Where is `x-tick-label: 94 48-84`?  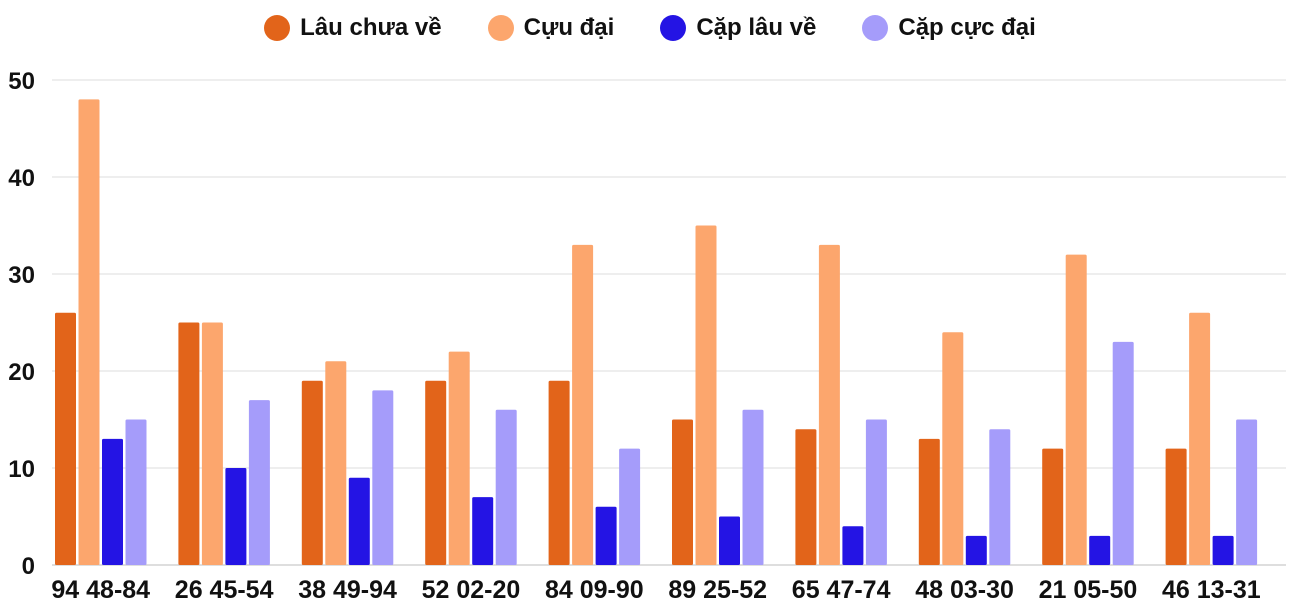
x-tick-label: 94 48-84 is located at coordinates (100, 588).